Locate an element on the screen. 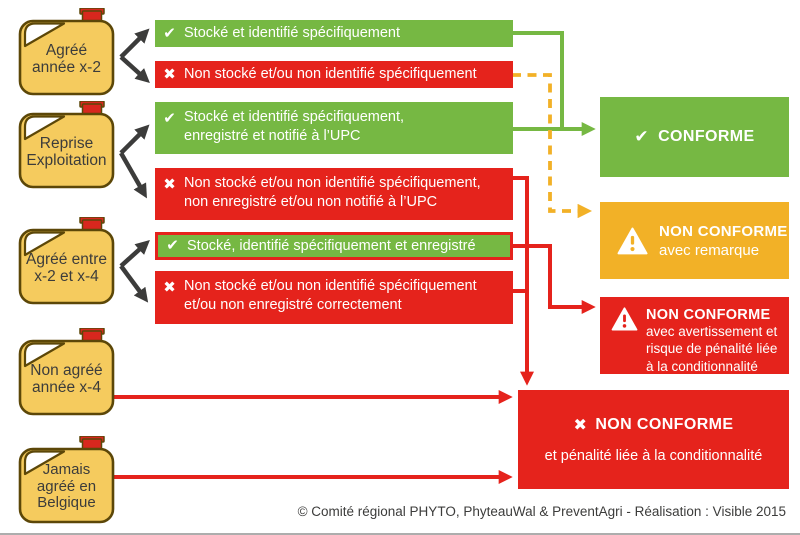 The width and height of the screenshot is (800, 535). jerrycan-non-agree-x4: Non agréé année x-4 is located at coordinates (66, 372).